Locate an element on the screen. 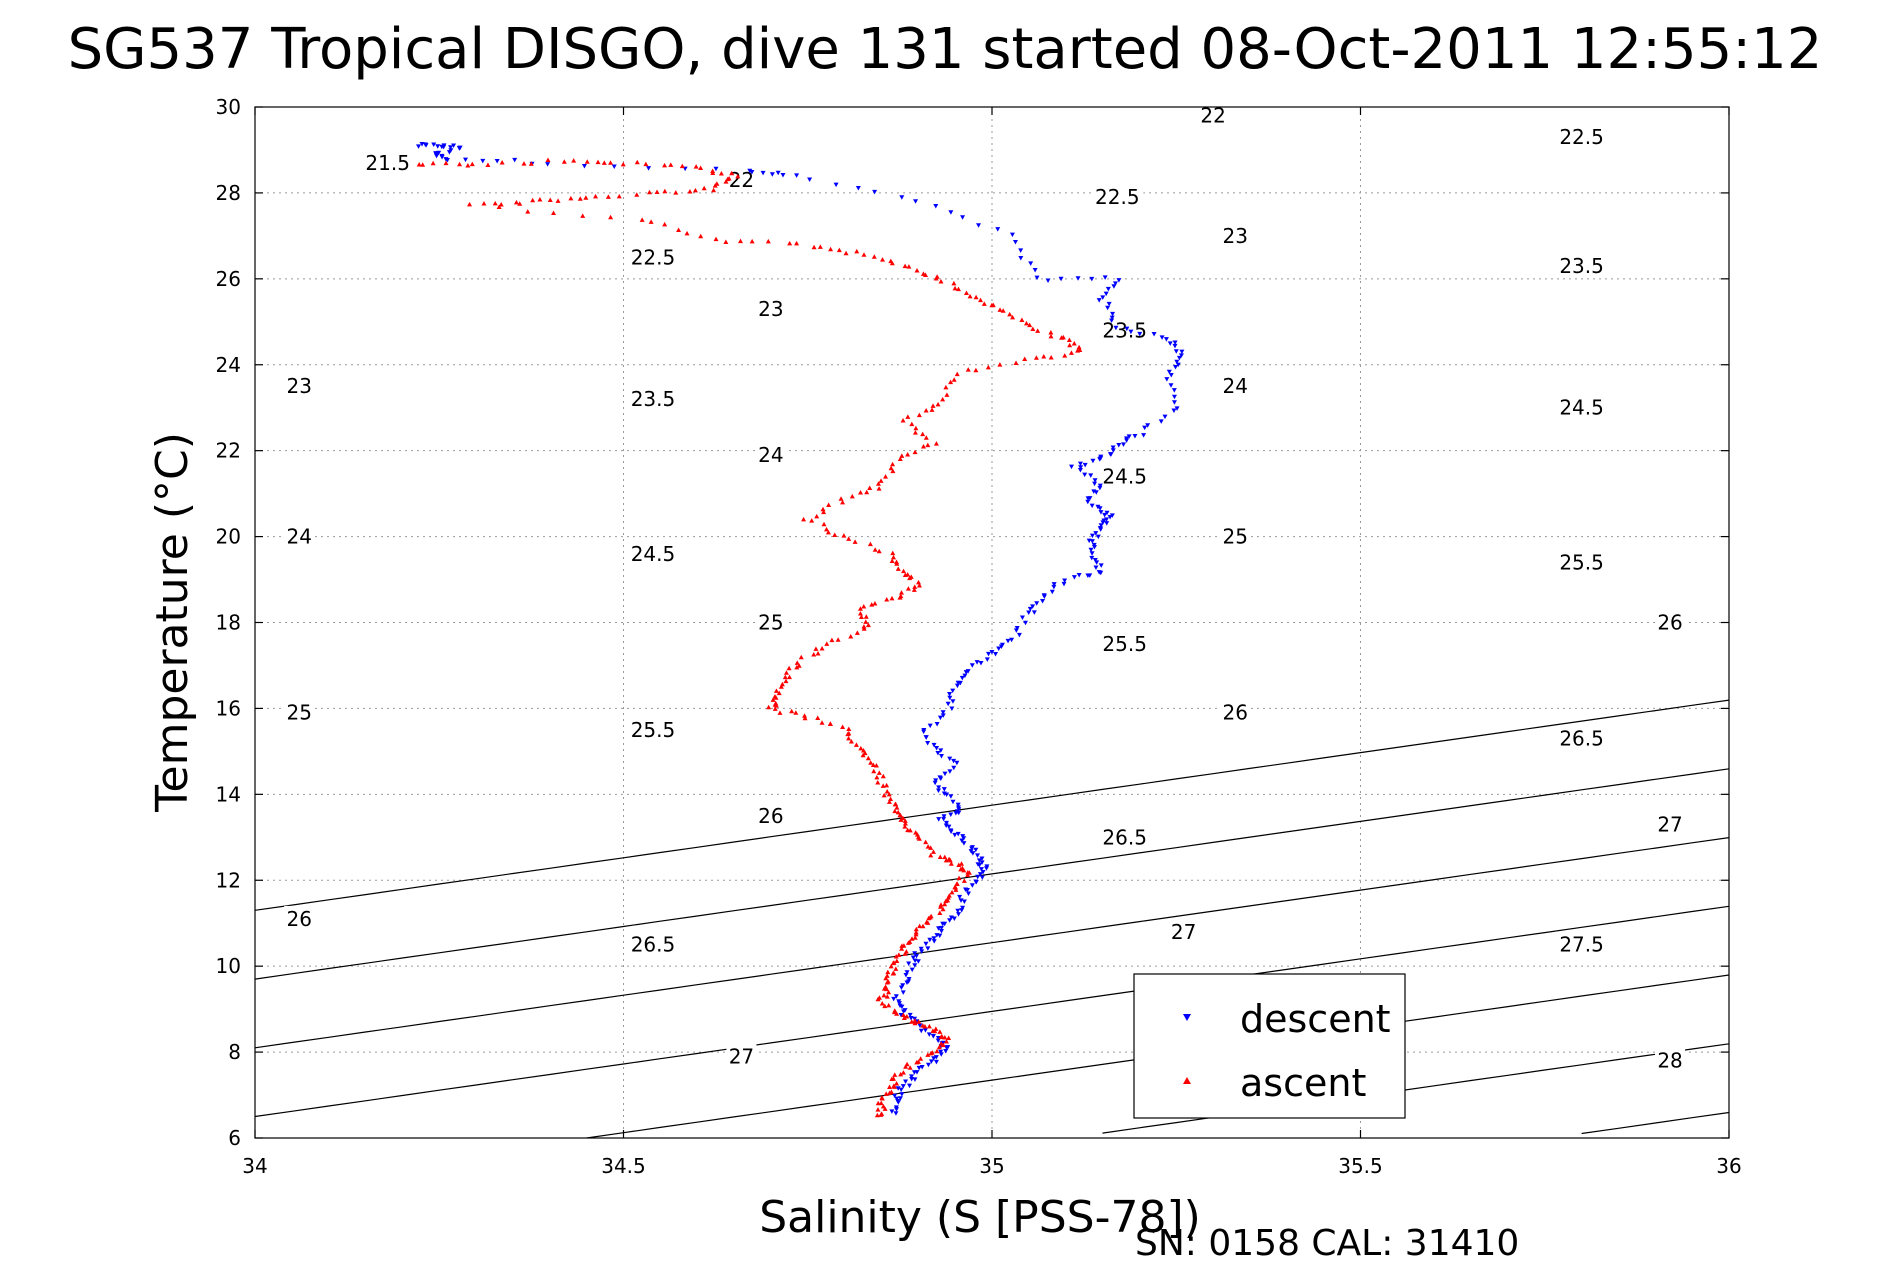 This screenshot has height=1262, width=1891. y-axis-label: Temperature (°C) is located at coordinates (172, 622).